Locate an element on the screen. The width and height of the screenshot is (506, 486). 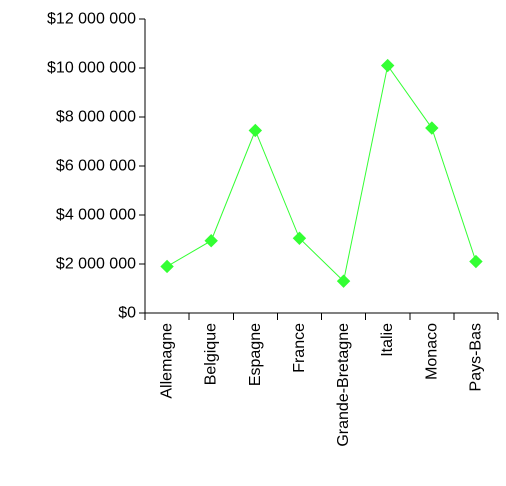
y-tick-label: $0 is located at coordinates (127, 313).